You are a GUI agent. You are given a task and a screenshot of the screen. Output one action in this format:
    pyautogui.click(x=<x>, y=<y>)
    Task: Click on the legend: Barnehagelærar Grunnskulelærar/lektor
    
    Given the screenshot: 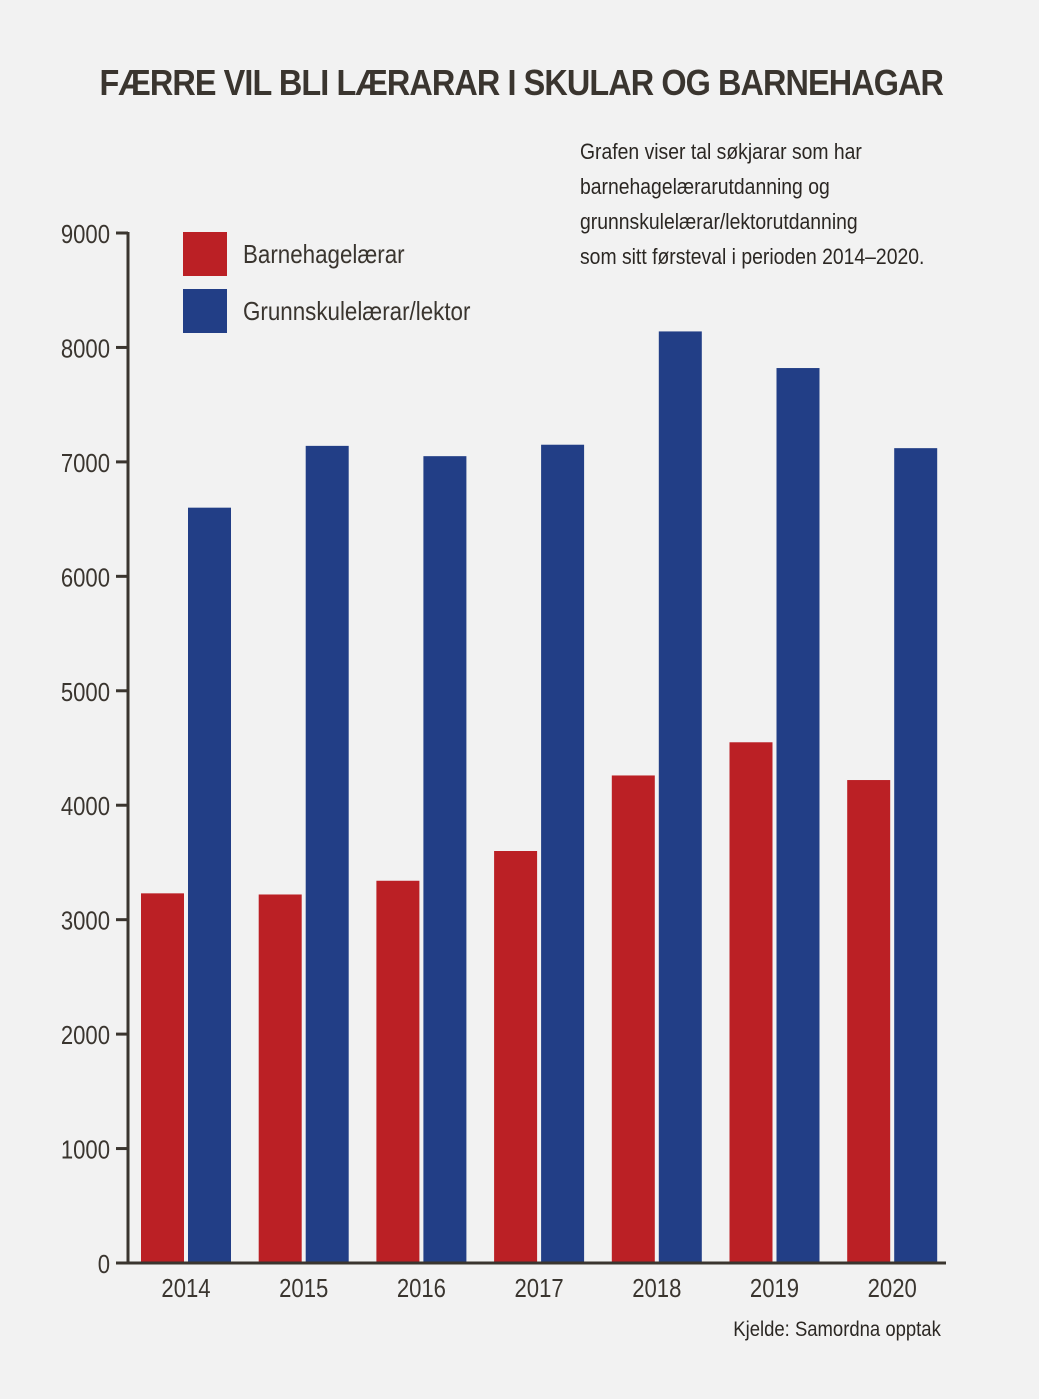 What is the action you would take?
    pyautogui.click(x=345, y=289)
    